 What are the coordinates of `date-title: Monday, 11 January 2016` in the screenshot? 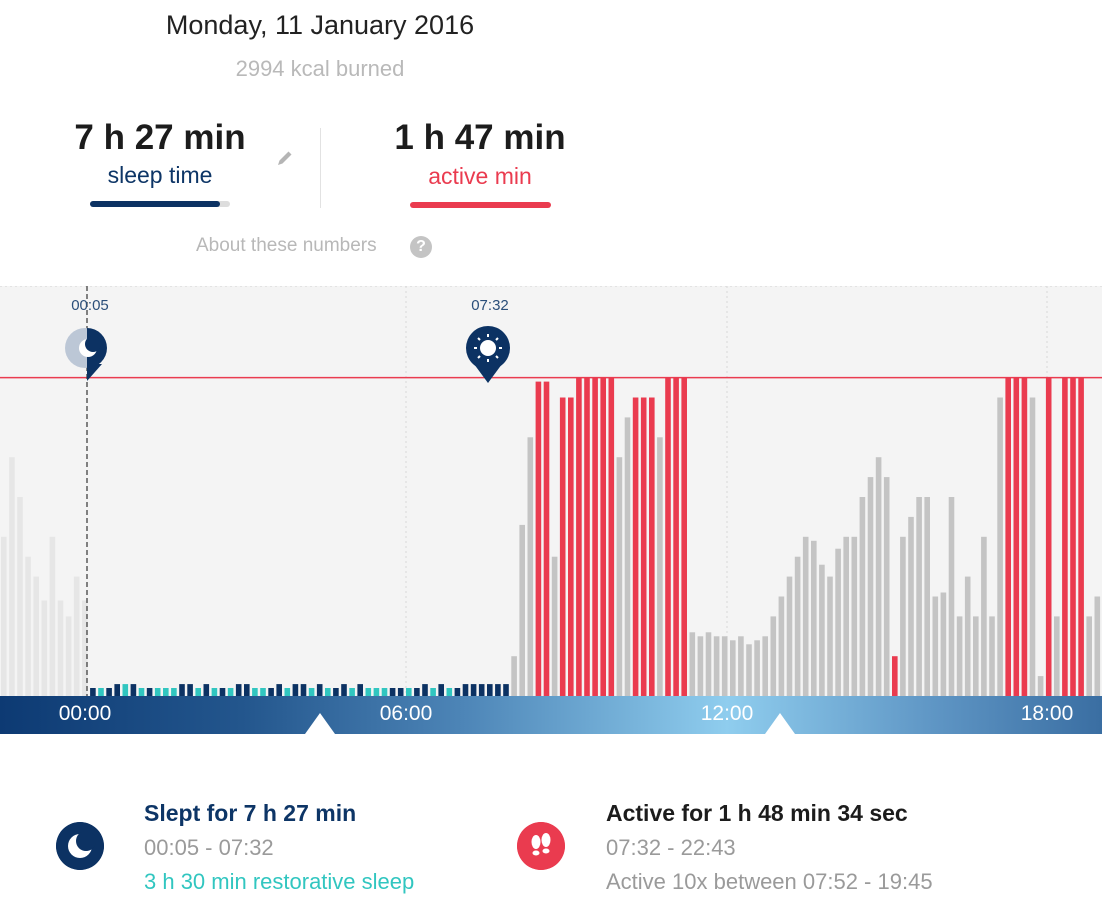 It's located at (320, 25).